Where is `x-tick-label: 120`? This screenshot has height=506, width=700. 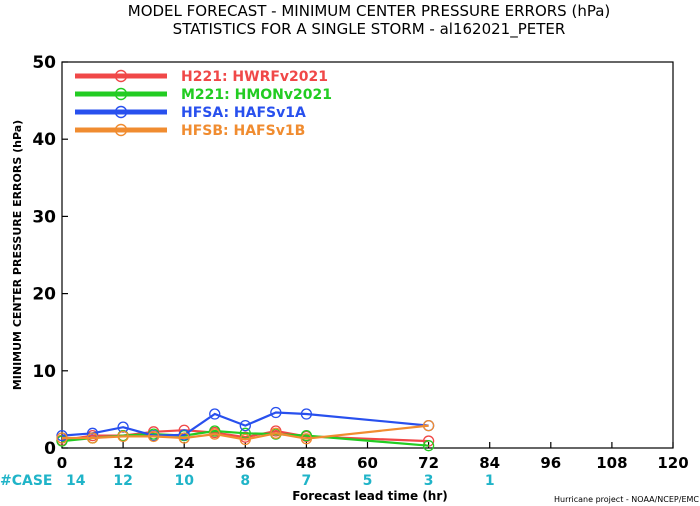
x-tick-label: 120 is located at coordinates (672, 463).